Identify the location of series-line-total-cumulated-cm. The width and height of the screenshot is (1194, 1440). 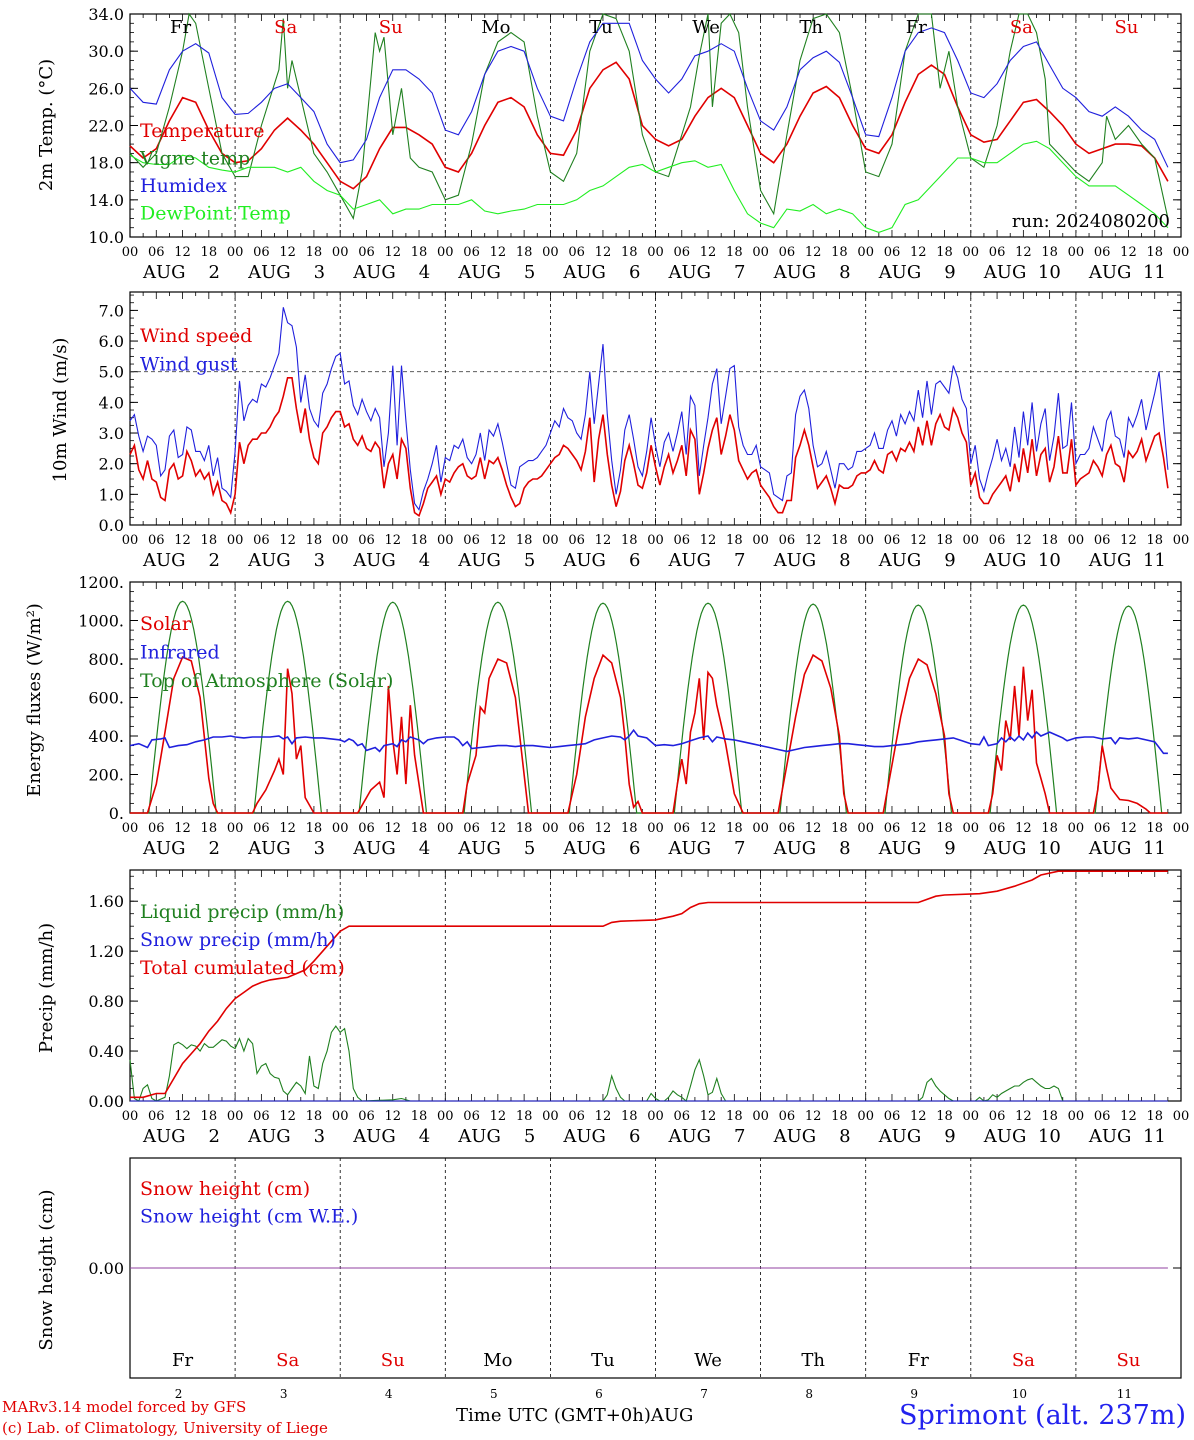
(649, 984).